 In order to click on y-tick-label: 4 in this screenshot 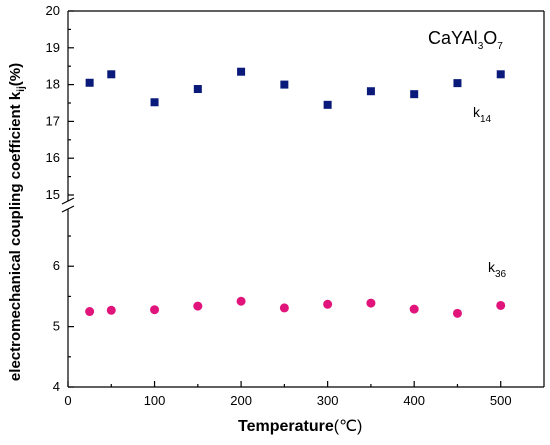, I will do `click(56, 386)`.